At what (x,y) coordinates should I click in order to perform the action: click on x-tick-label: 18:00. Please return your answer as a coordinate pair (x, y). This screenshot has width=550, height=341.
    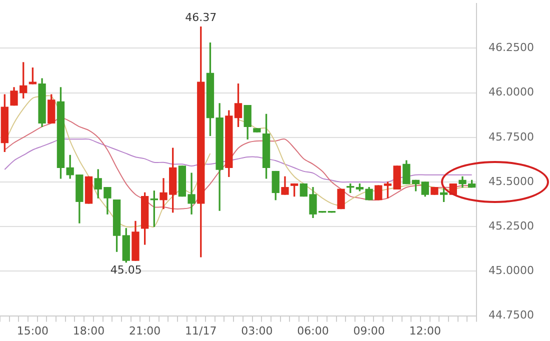
    Looking at the image, I should click on (88, 331).